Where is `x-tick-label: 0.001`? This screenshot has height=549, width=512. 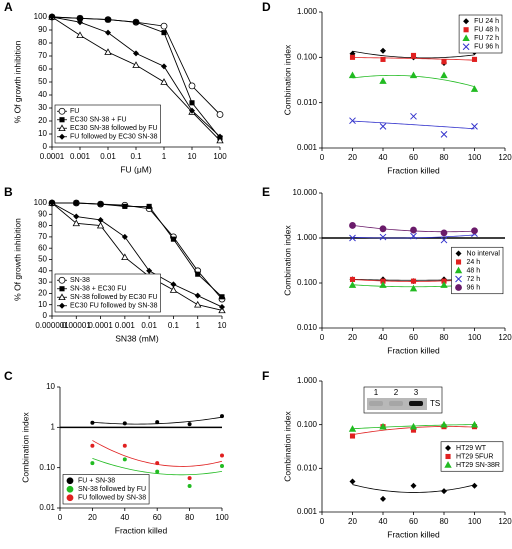 x-tick-label: 0.001 is located at coordinates (80, 156).